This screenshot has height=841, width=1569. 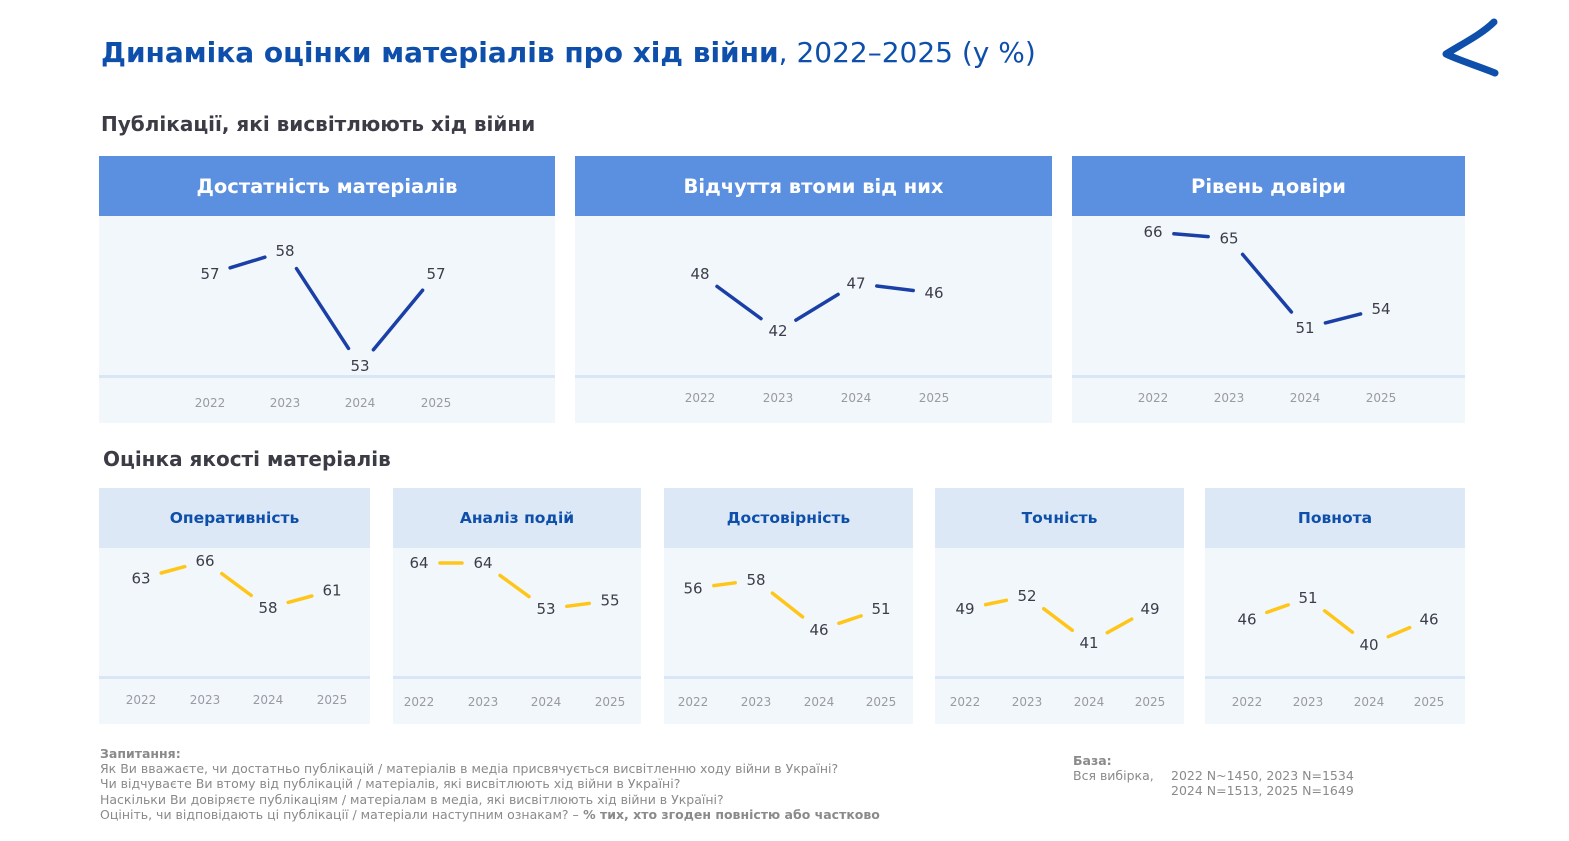 What do you see at coordinates (777, 331) in the screenshot?
I see `data-label: 42` at bounding box center [777, 331].